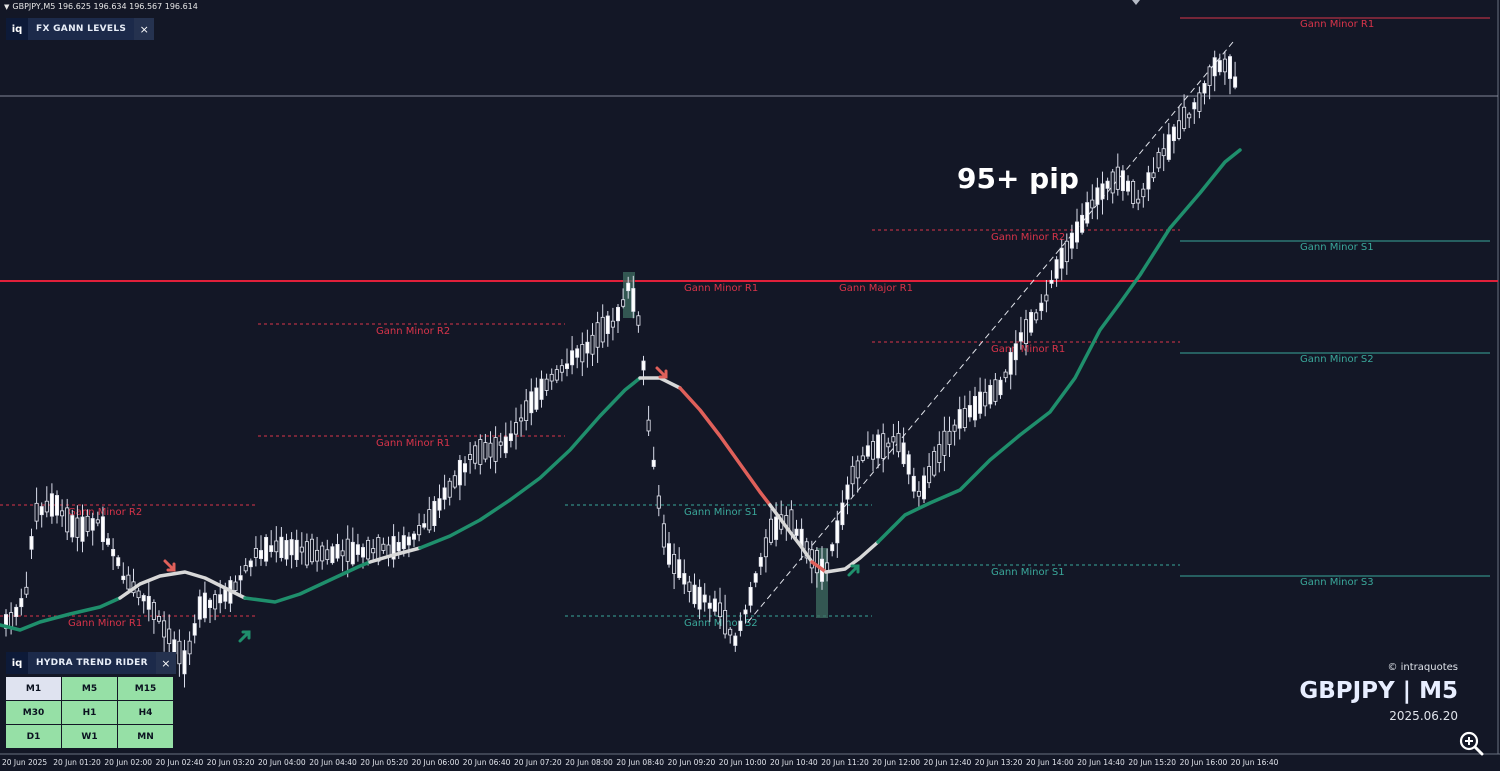 The width and height of the screenshot is (1500, 771). What do you see at coordinates (743, 762) in the screenshot?
I see `time-axis-label: 20 Jun 10:00` at bounding box center [743, 762].